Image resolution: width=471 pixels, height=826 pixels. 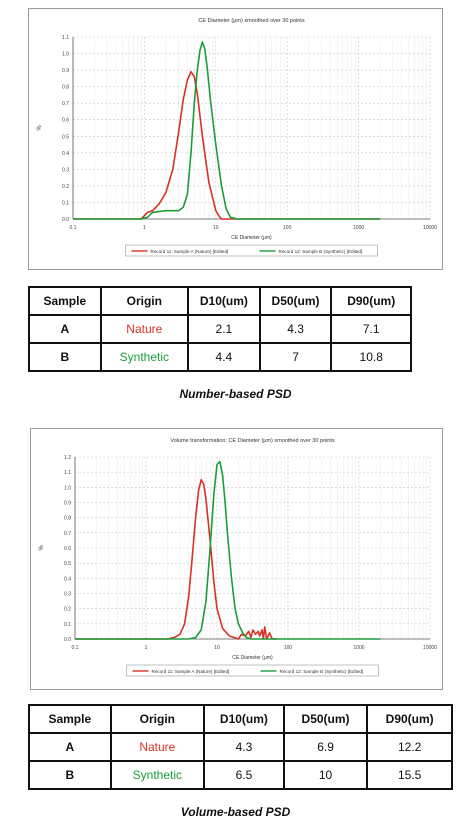 I want to click on table-row: A Nature 2.1 4.3 7.1, so click(x=220, y=329).